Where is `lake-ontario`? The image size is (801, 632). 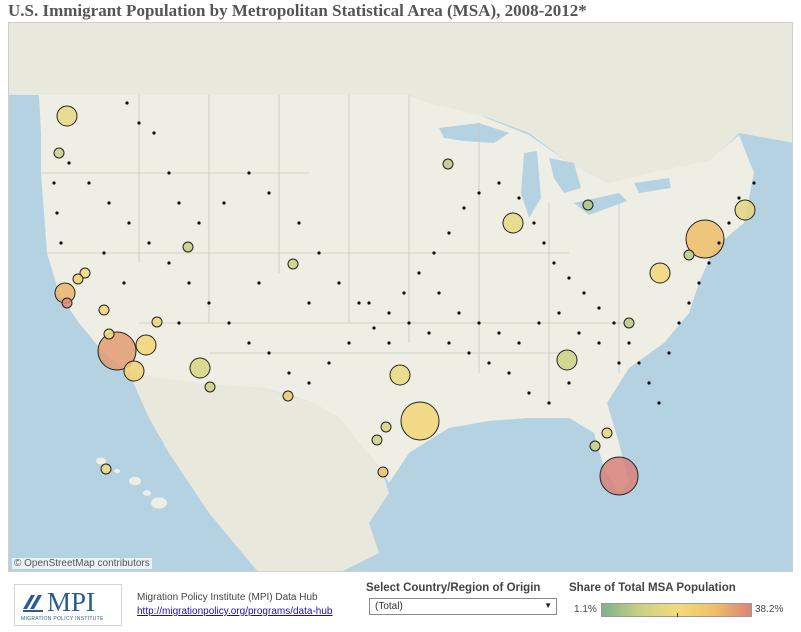 lake-ontario is located at coordinates (652, 185).